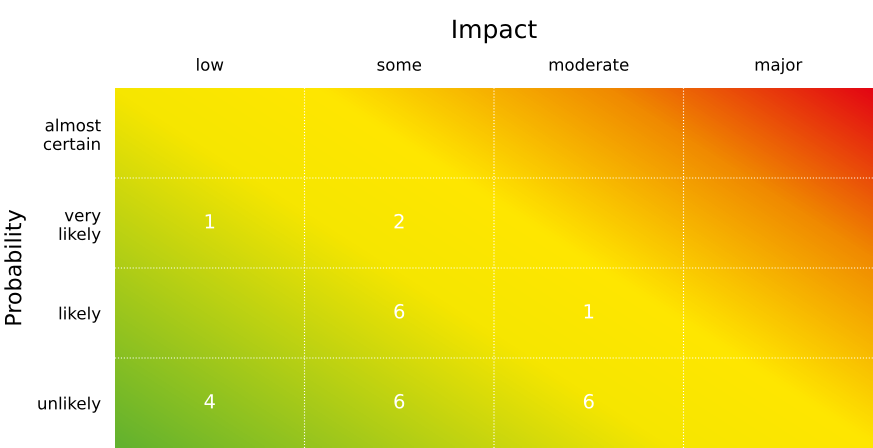 This screenshot has width=873, height=448. Describe the element at coordinates (399, 221) in the screenshot. I see `data-label: 2` at that location.